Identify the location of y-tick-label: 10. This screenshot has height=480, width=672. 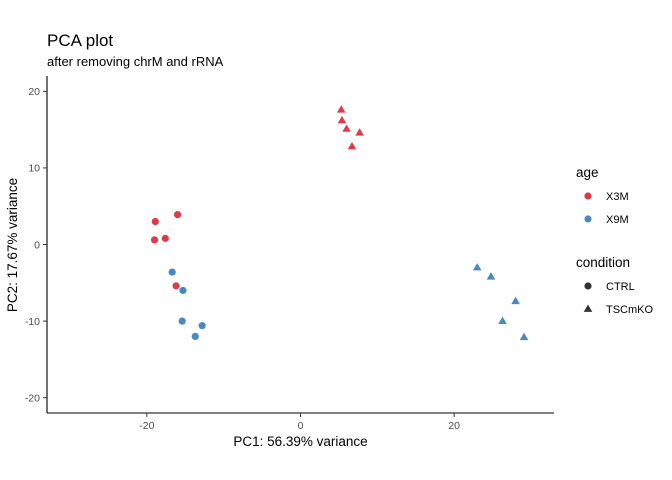
(34, 169).